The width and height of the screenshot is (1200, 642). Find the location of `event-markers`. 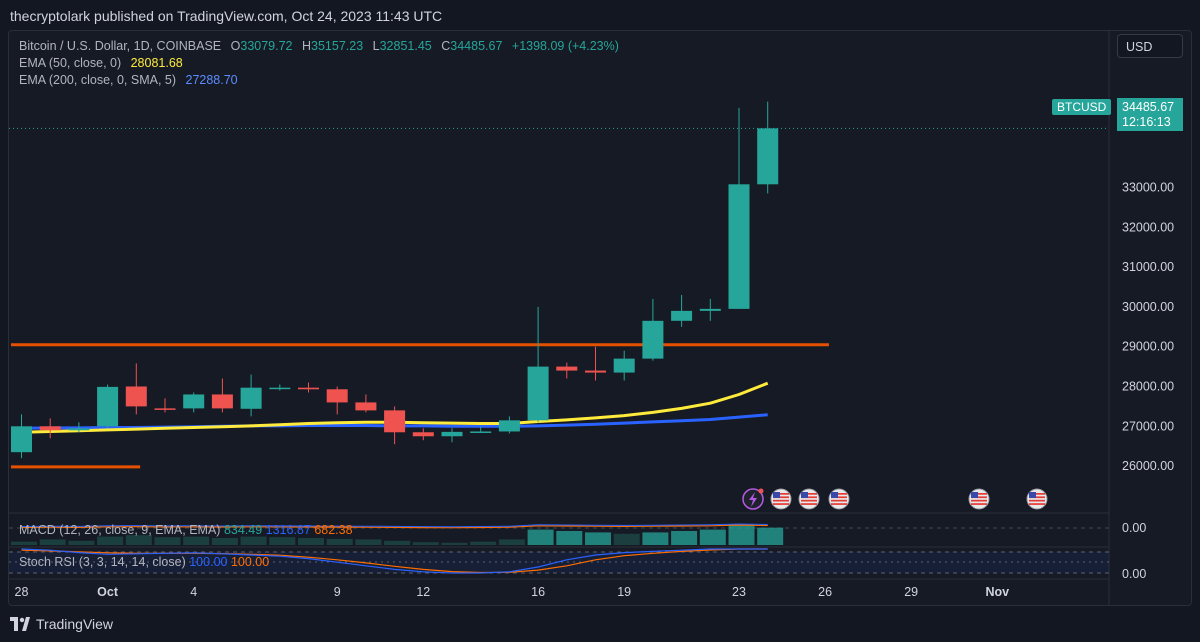

event-markers is located at coordinates (895, 499).